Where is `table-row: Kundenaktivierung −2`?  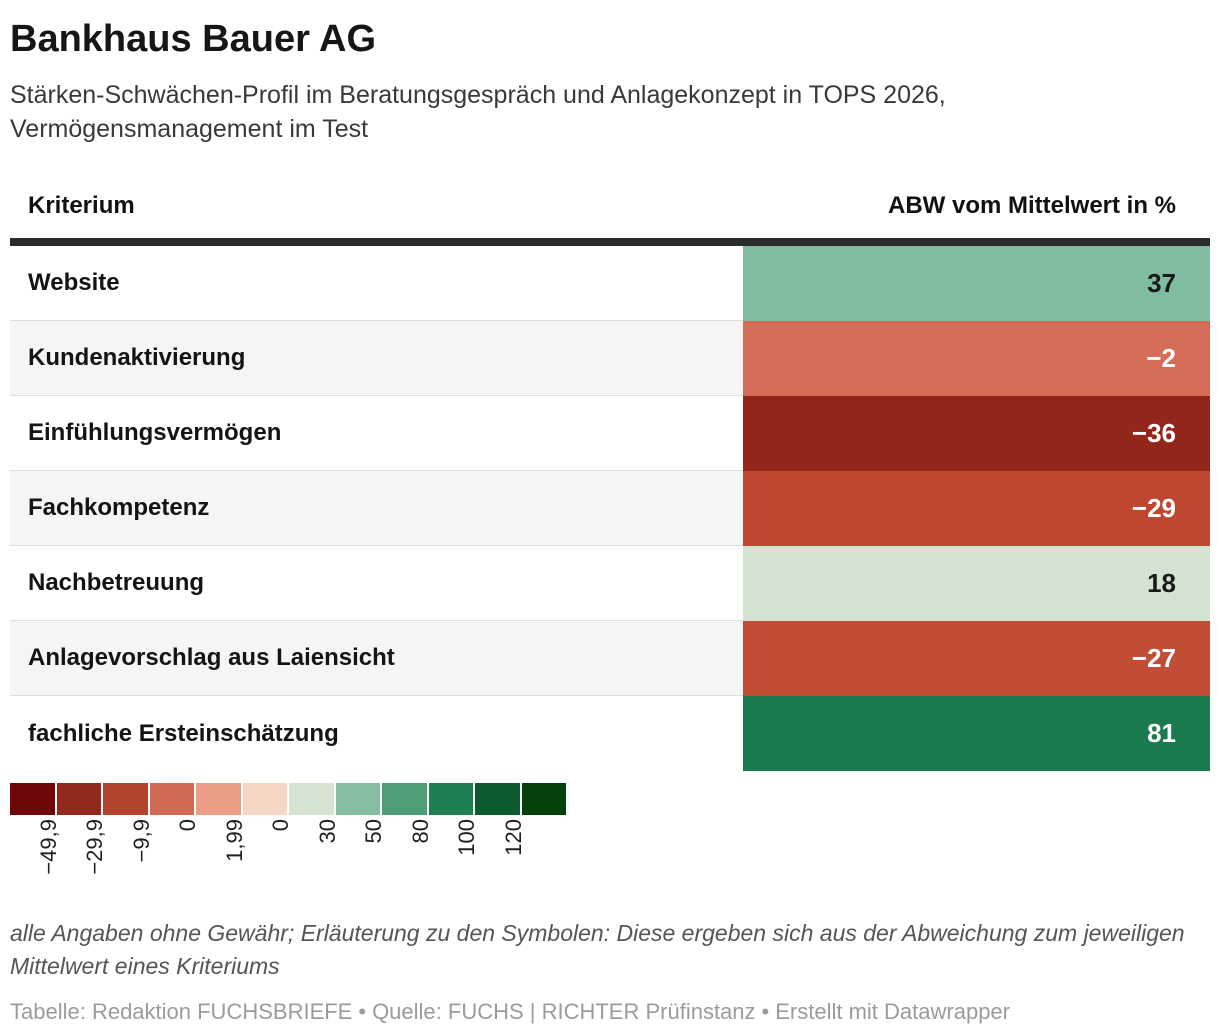 table-row: Kundenaktivierung −2 is located at coordinates (610, 358).